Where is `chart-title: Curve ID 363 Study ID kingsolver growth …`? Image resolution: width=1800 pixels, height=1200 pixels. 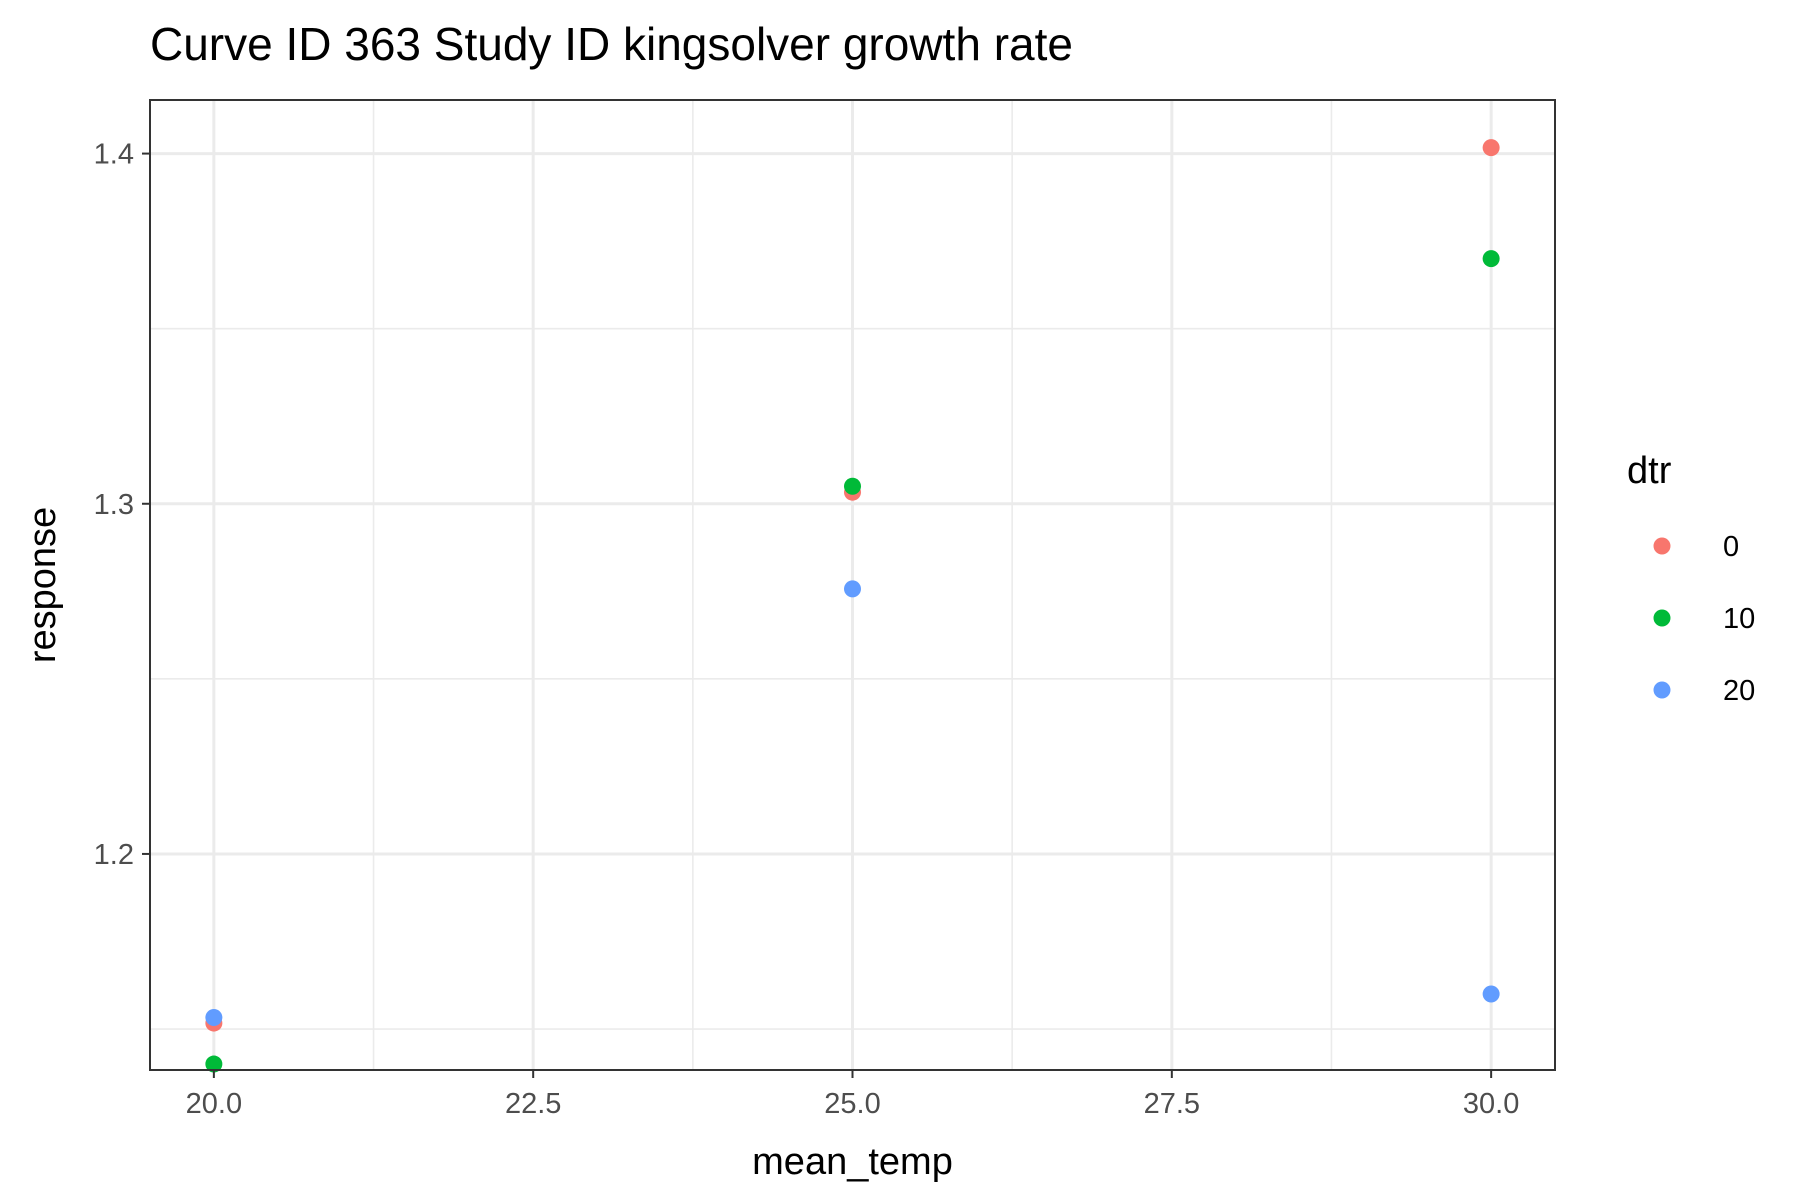 chart-title: Curve ID 363 Study ID kingsolver growth … is located at coordinates (611, 44).